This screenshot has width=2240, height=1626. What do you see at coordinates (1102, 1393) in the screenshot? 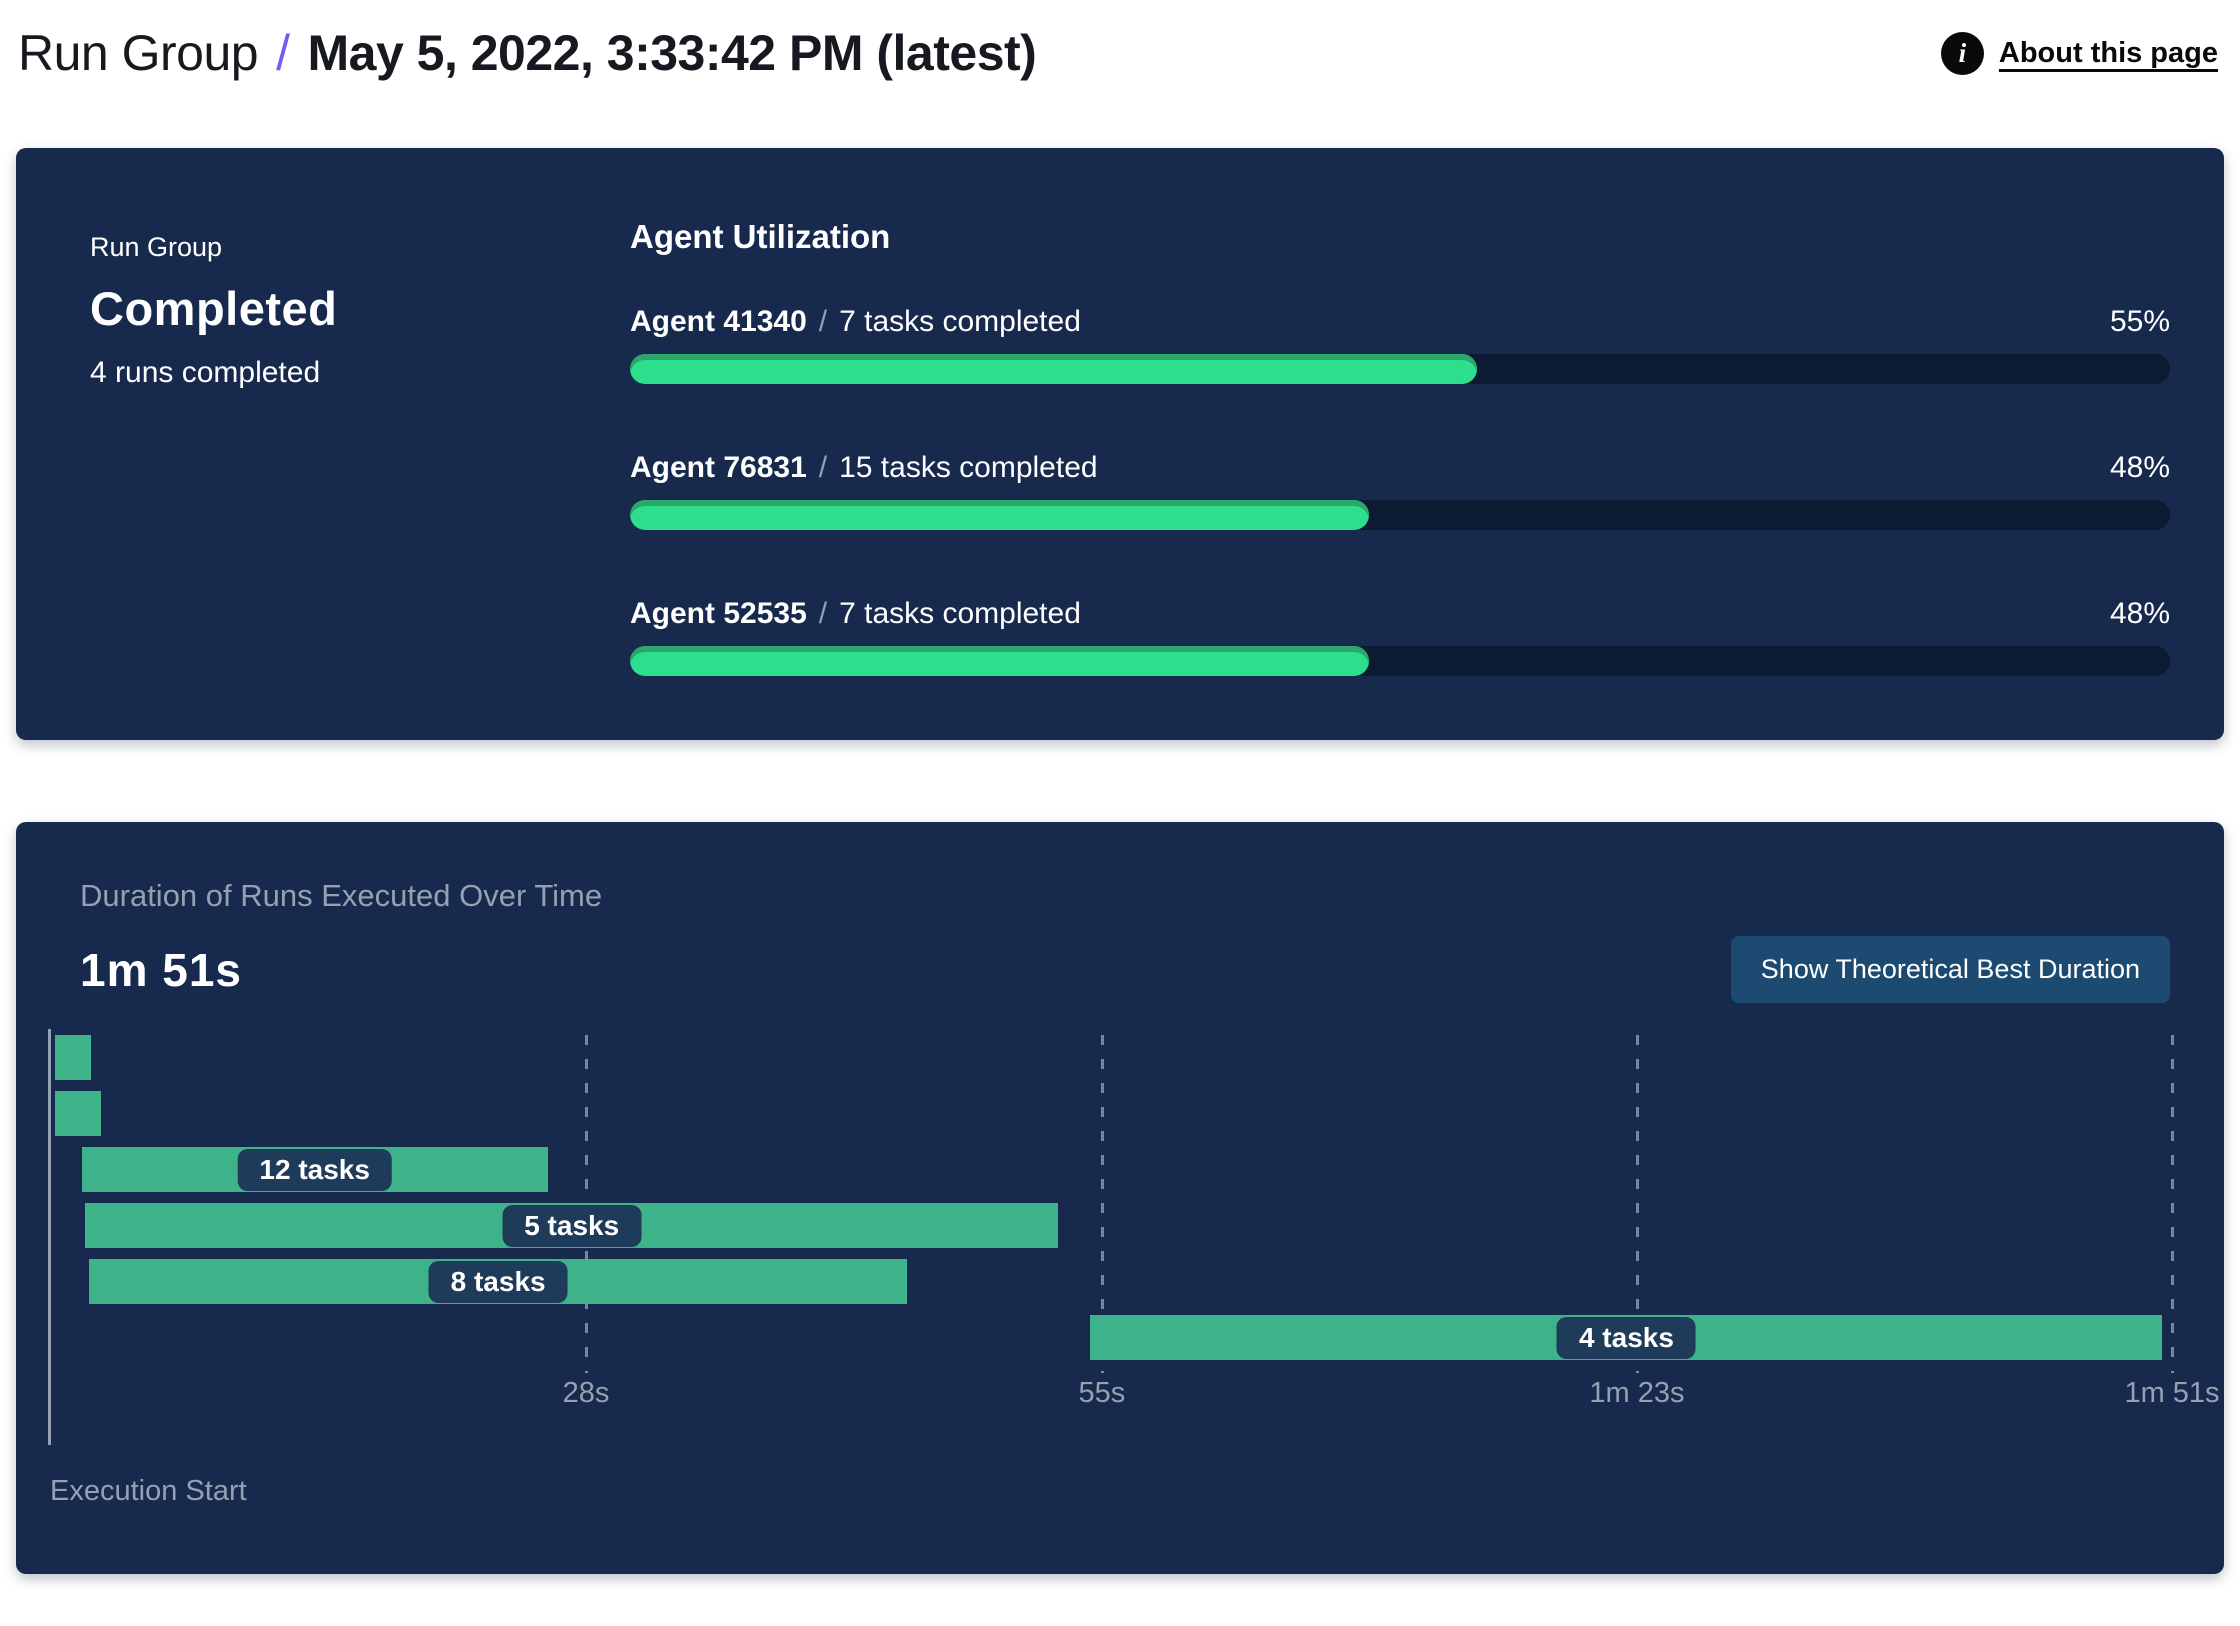
I see `time-tick-label: 55s` at bounding box center [1102, 1393].